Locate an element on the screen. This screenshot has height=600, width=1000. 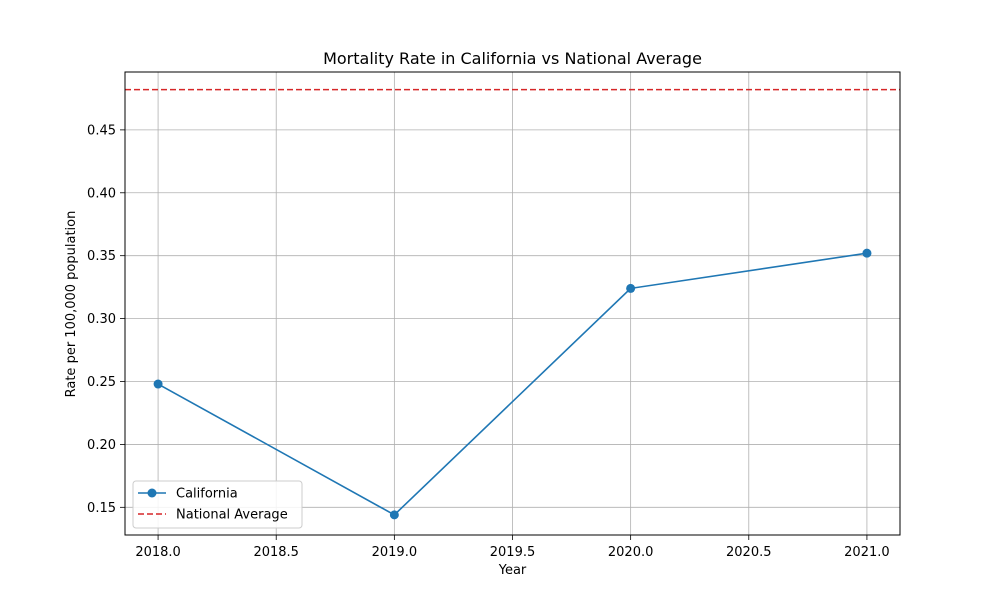
y-axis-ticks: 0.15 0.20 0.25 0.30 0.35 0.40 0.45 is located at coordinates (106, 319).